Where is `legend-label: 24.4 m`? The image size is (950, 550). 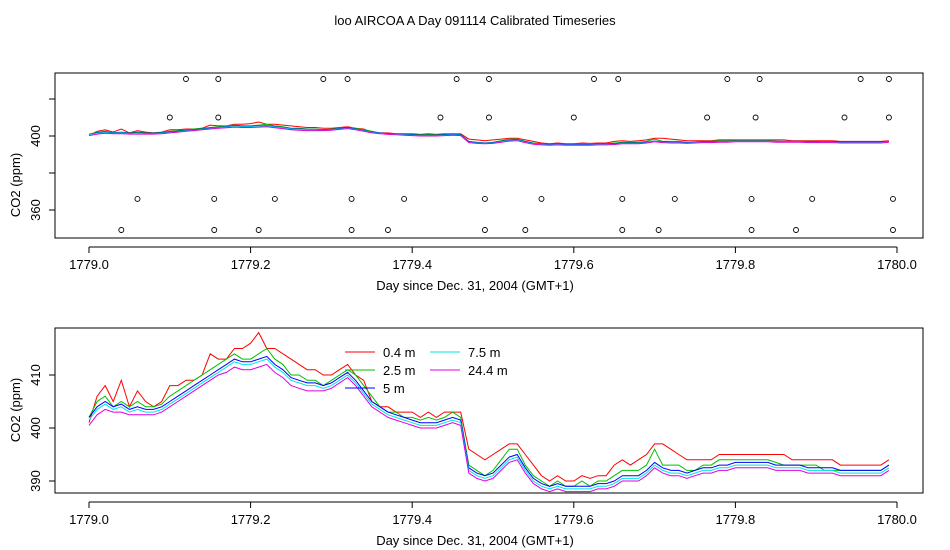
legend-label: 24.4 m is located at coordinates (488, 370).